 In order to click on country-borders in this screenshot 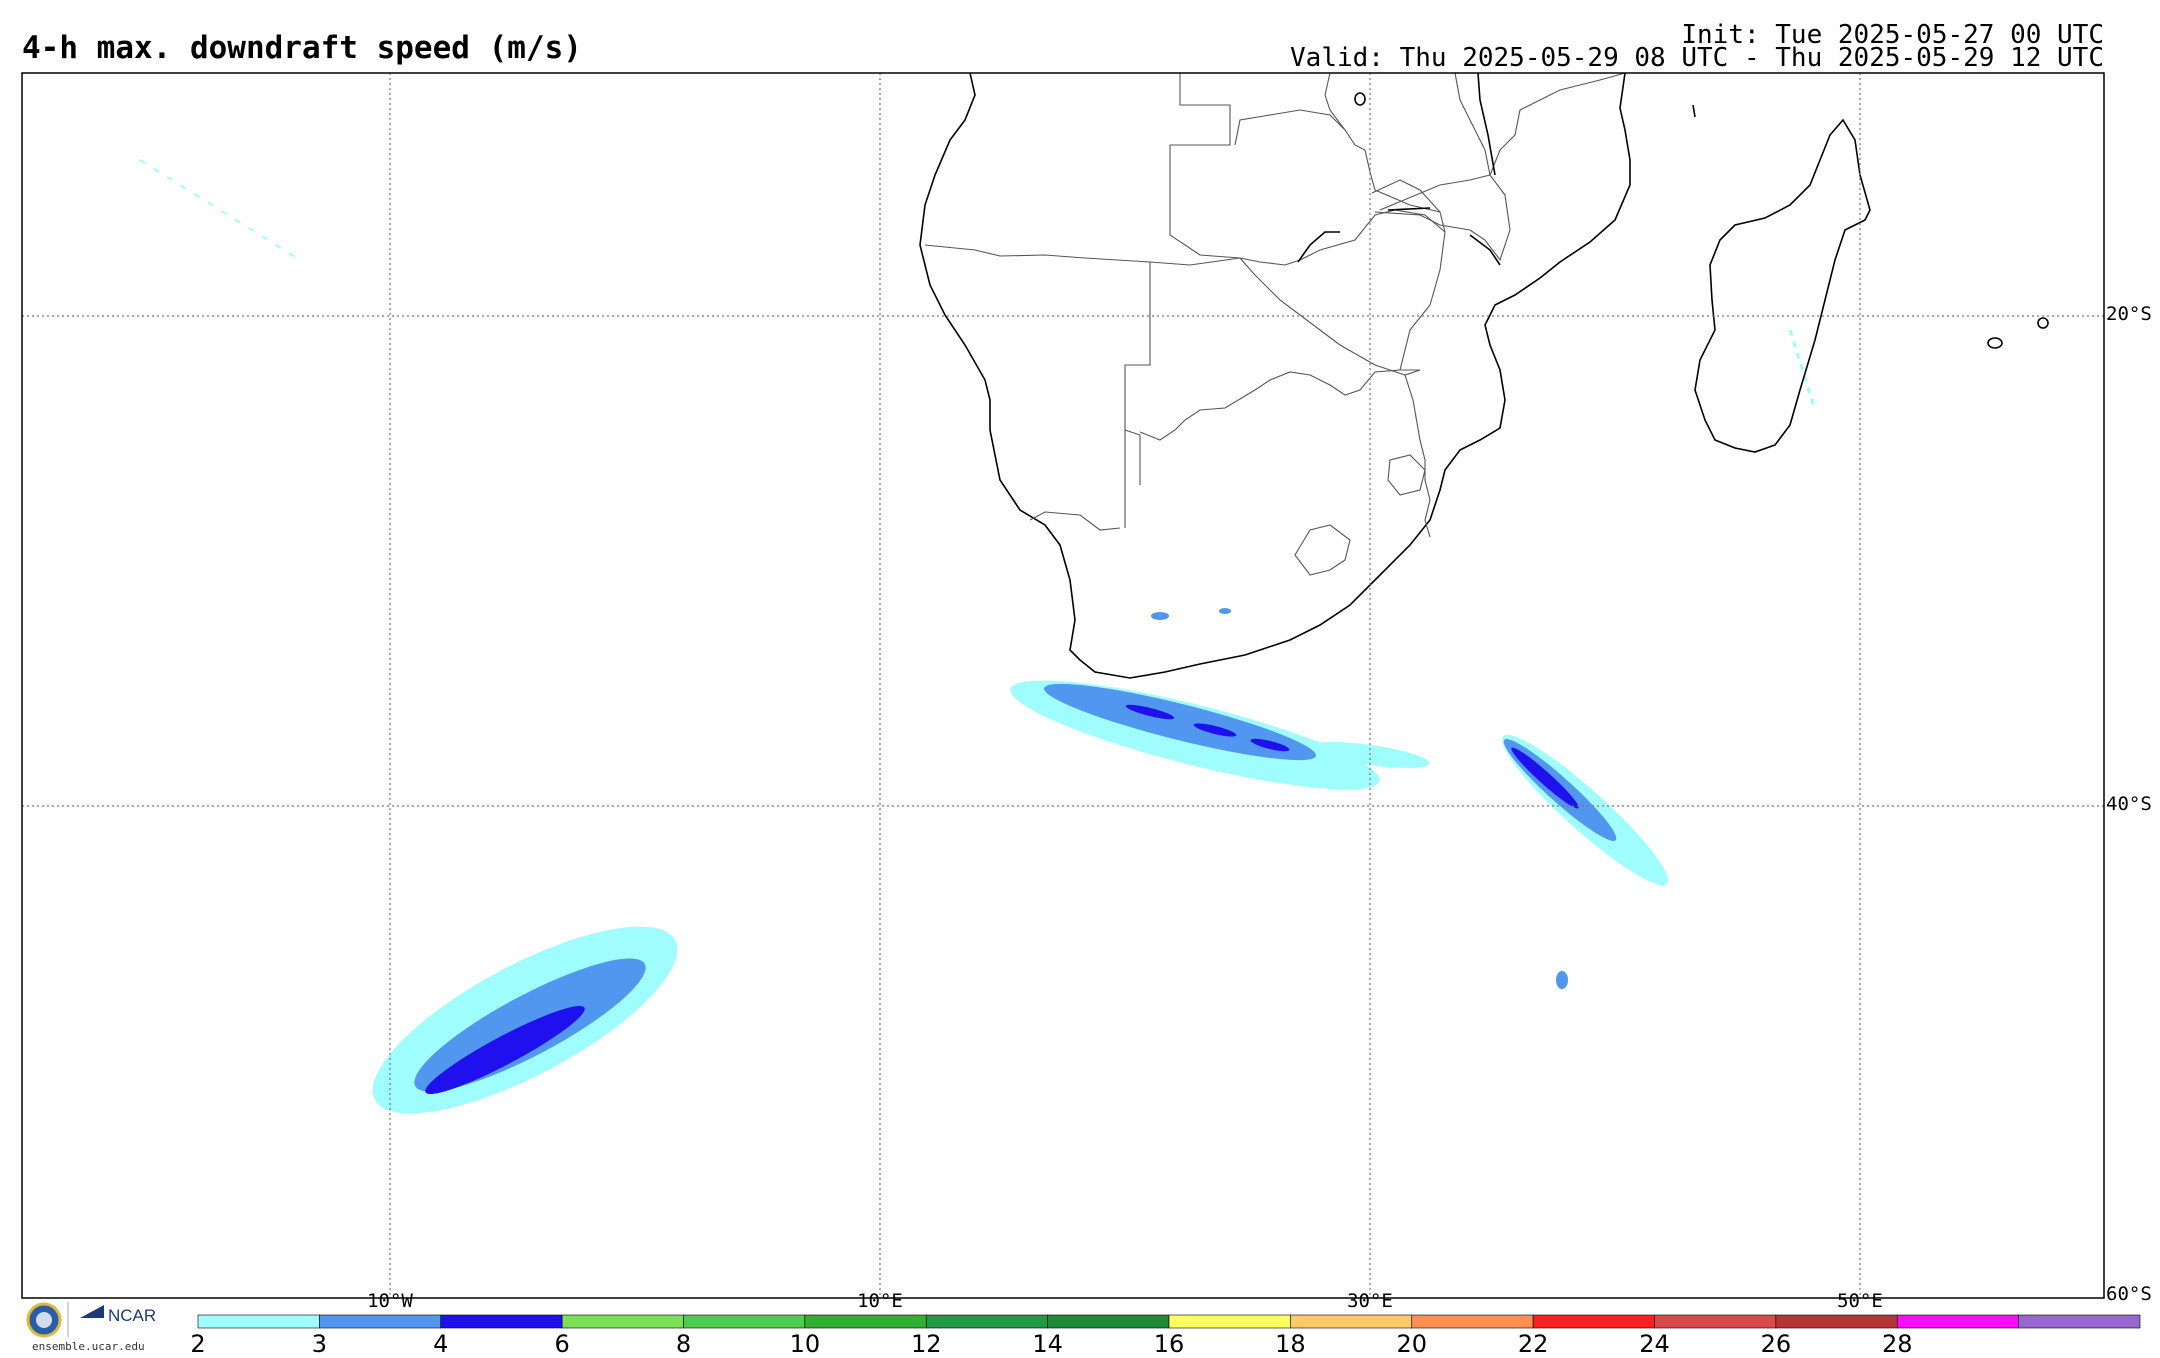, I will do `click(1275, 324)`.